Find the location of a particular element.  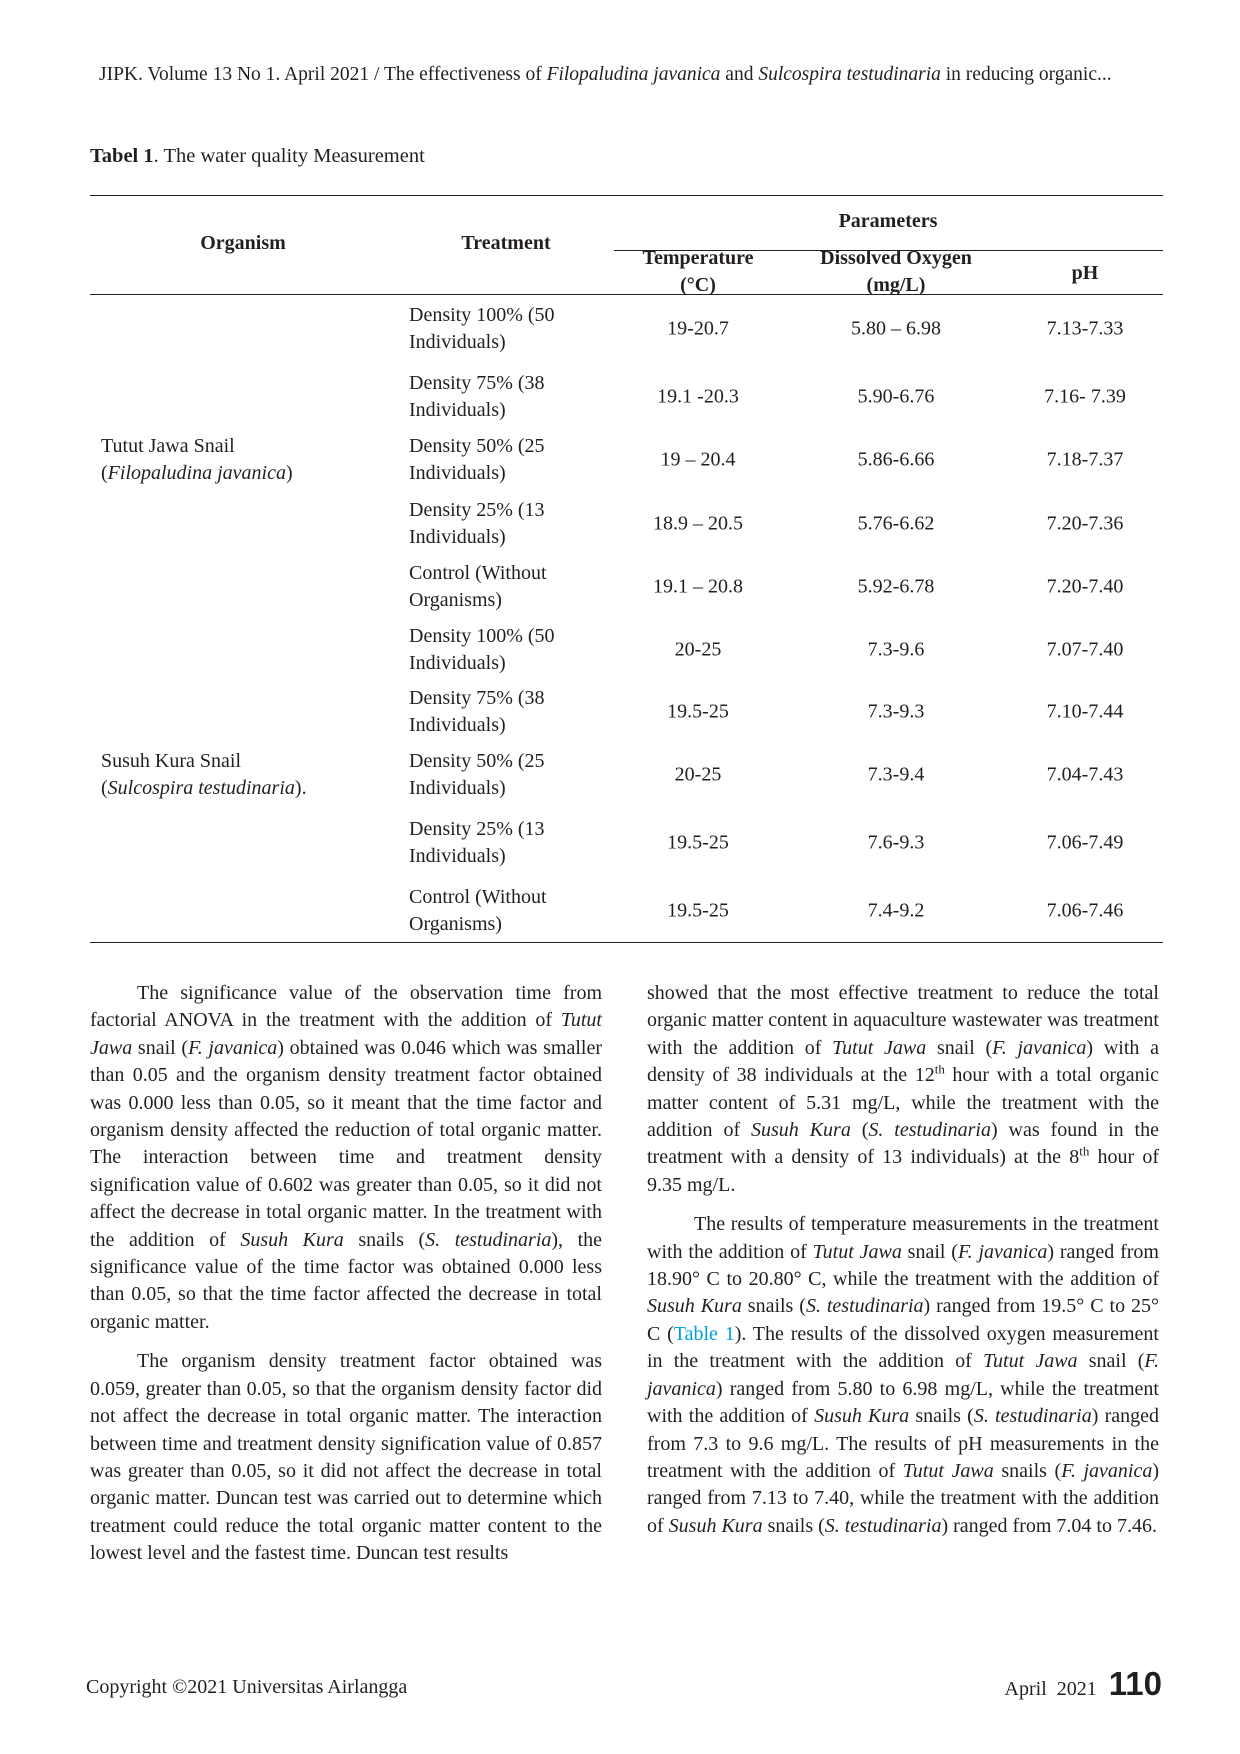

dissolved-oxygen-cell: 7.4-9.2 is located at coordinates (896, 910).